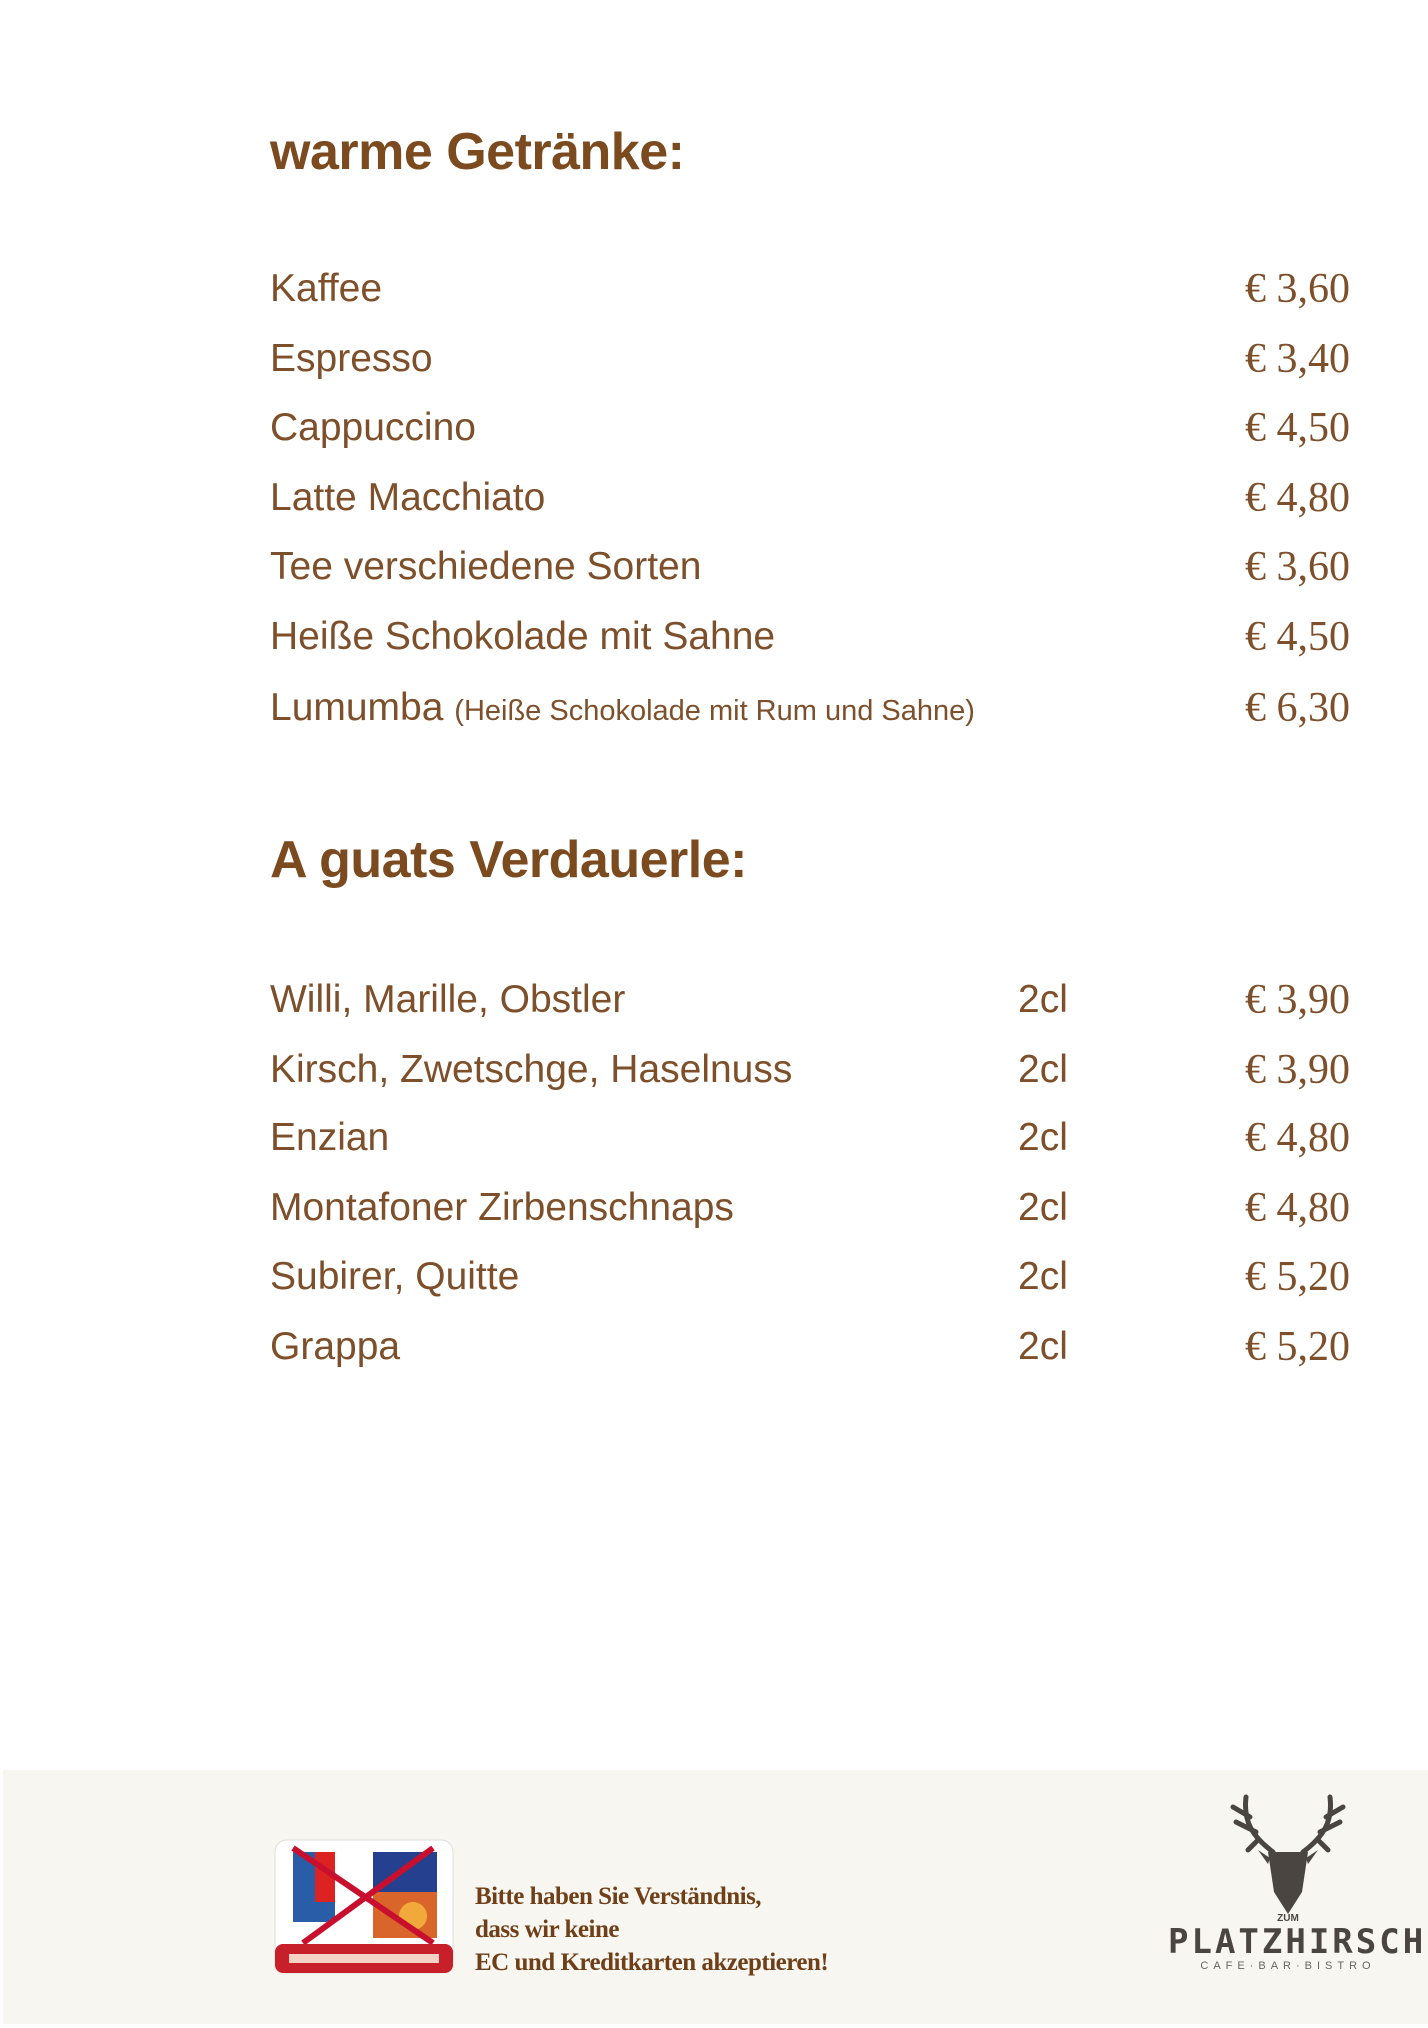 Image resolution: width=1428 pixels, height=2028 pixels. I want to click on item-name: Cappuccino, so click(373, 428).